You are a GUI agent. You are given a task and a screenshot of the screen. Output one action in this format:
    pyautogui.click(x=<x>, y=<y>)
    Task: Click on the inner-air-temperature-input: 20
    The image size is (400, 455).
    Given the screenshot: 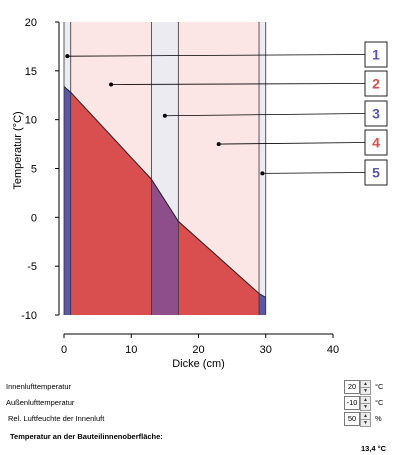 What is the action you would take?
    pyautogui.click(x=352, y=387)
    